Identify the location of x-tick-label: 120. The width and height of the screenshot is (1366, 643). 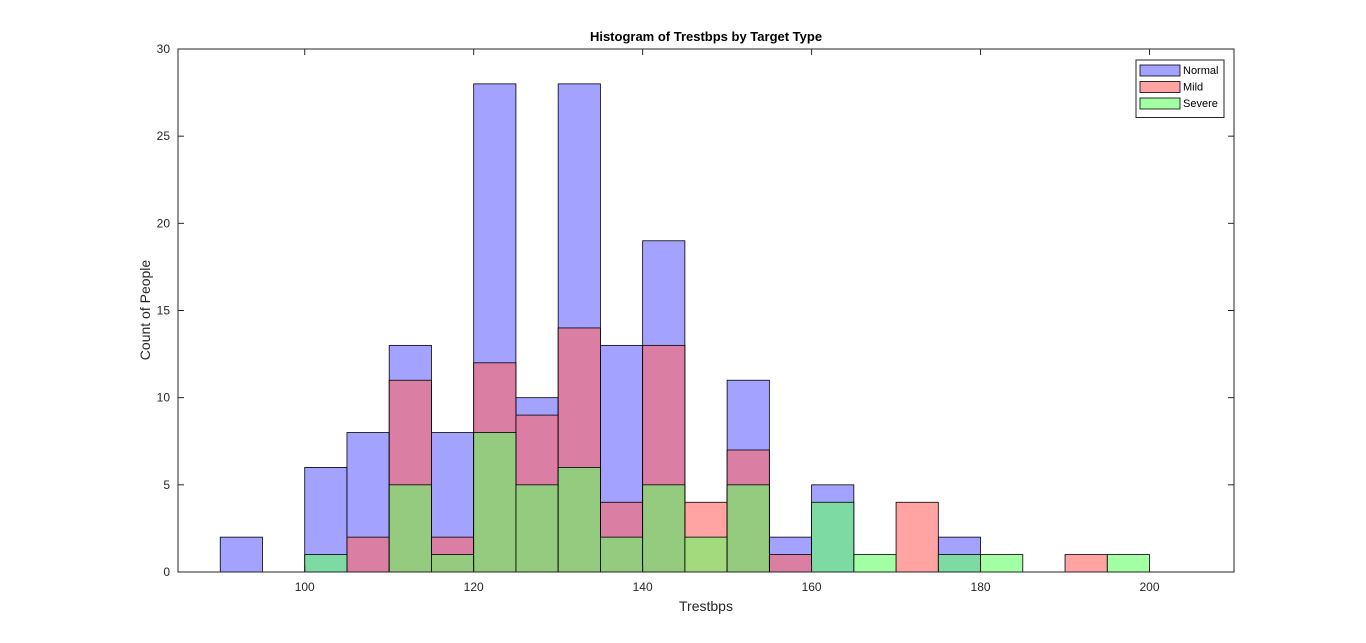
(474, 587).